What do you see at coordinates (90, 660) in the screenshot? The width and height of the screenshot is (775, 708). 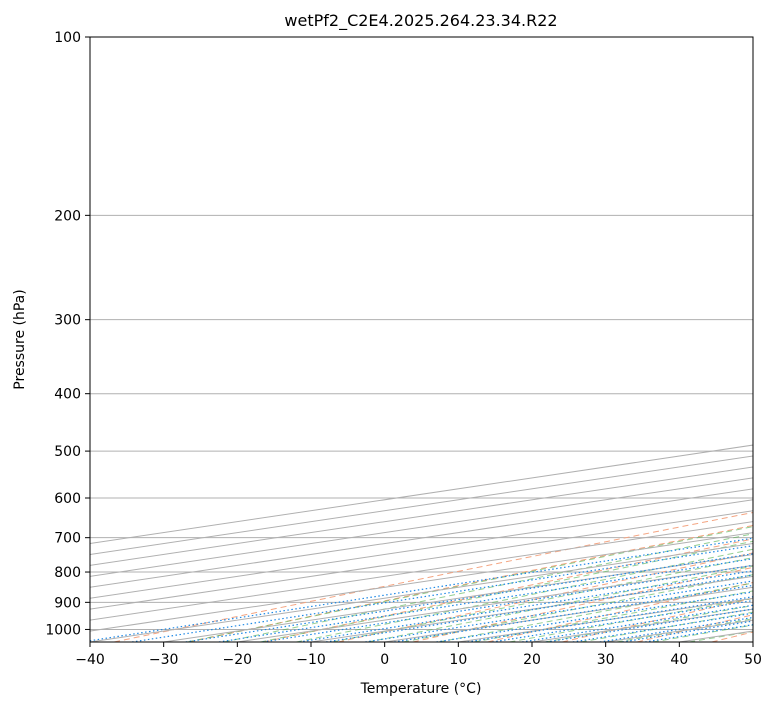 I see `x-tick-label: −40` at bounding box center [90, 660].